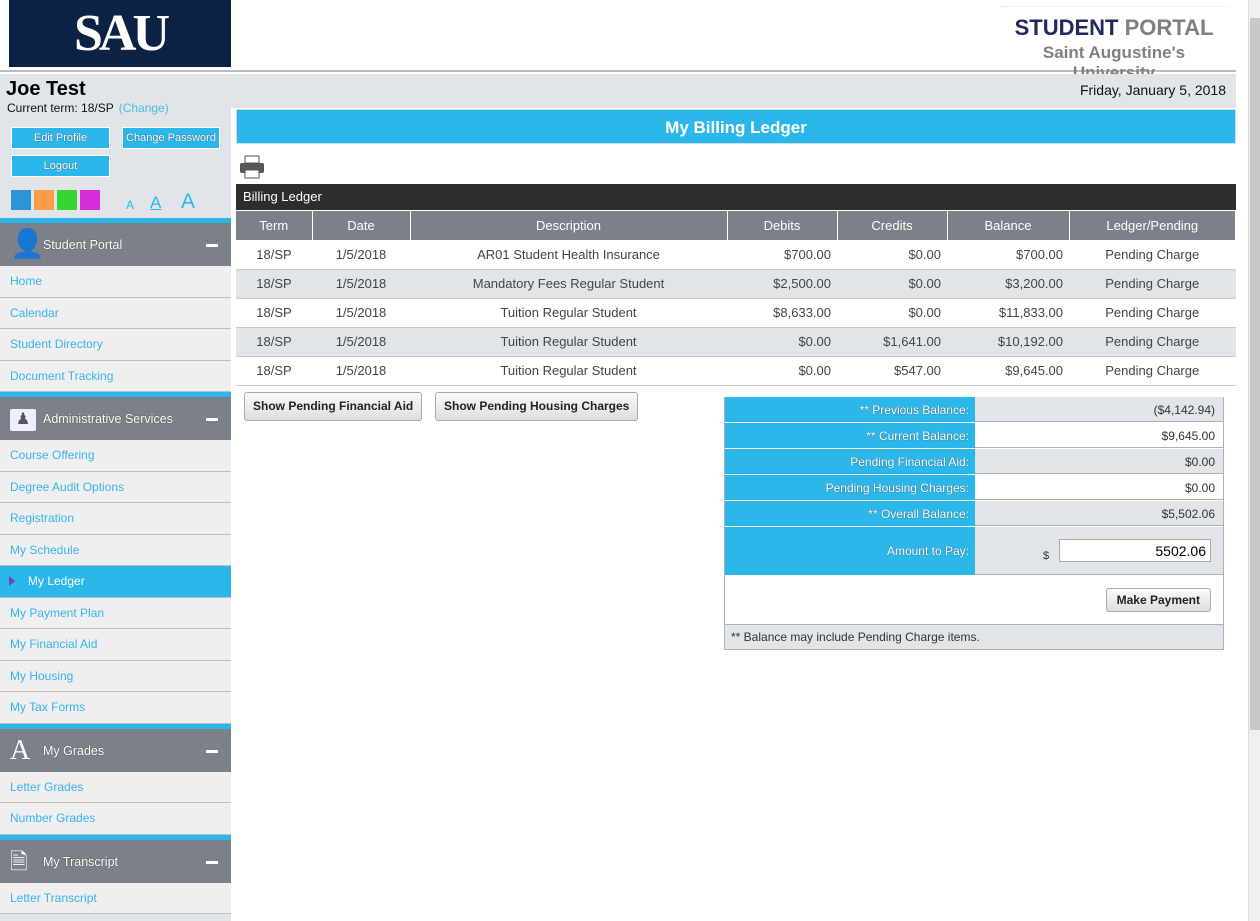  What do you see at coordinates (115, 345) in the screenshot?
I see `nav-student-directory: Student Directory` at bounding box center [115, 345].